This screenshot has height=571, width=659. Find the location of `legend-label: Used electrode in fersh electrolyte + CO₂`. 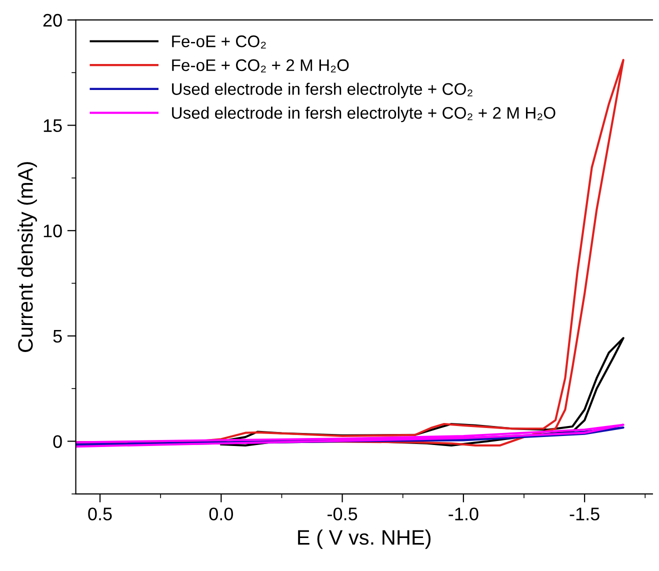

legend-label: Used electrode in fersh electrolyte + CO₂ is located at coordinates (322, 90).